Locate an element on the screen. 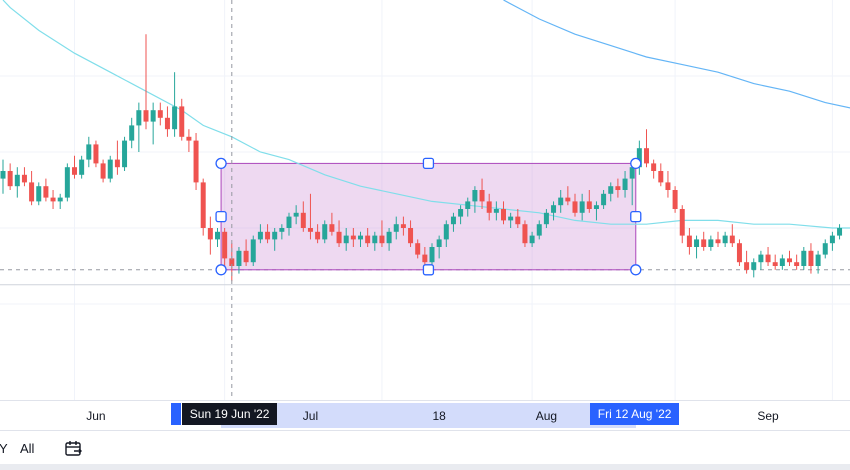  calendar-goto-icon is located at coordinates (74, 449).